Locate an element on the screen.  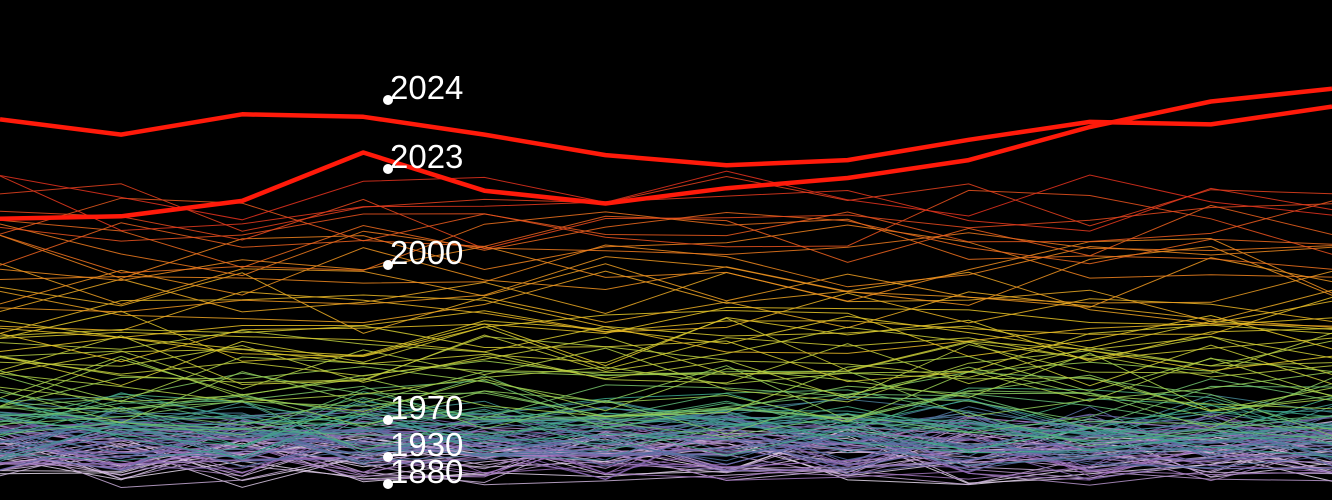
year-line-2000 is located at coordinates (666, 334).